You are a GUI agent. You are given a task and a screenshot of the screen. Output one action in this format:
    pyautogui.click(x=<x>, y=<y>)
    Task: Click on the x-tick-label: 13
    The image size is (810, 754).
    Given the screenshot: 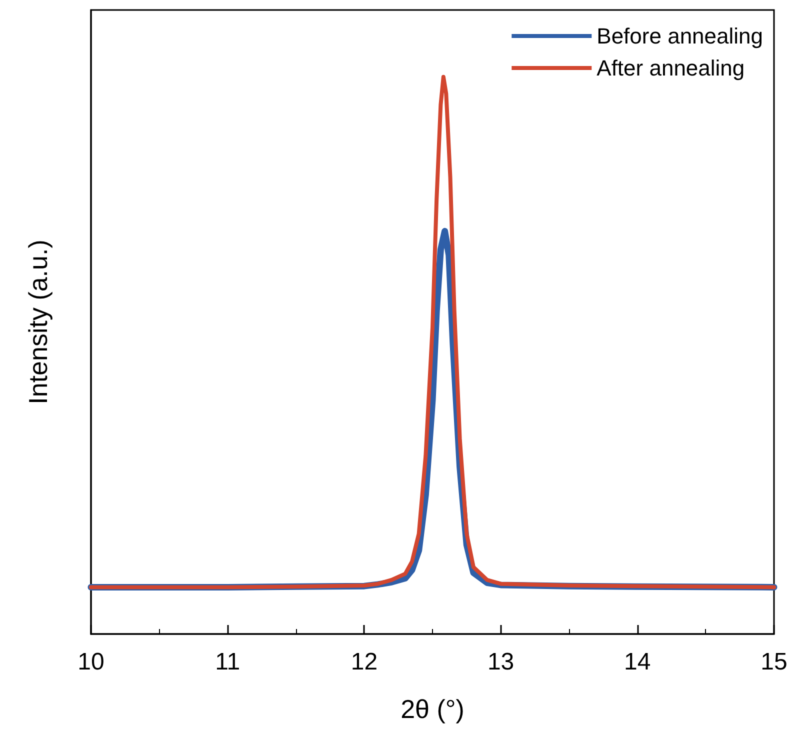 What is the action you would take?
    pyautogui.click(x=500, y=662)
    